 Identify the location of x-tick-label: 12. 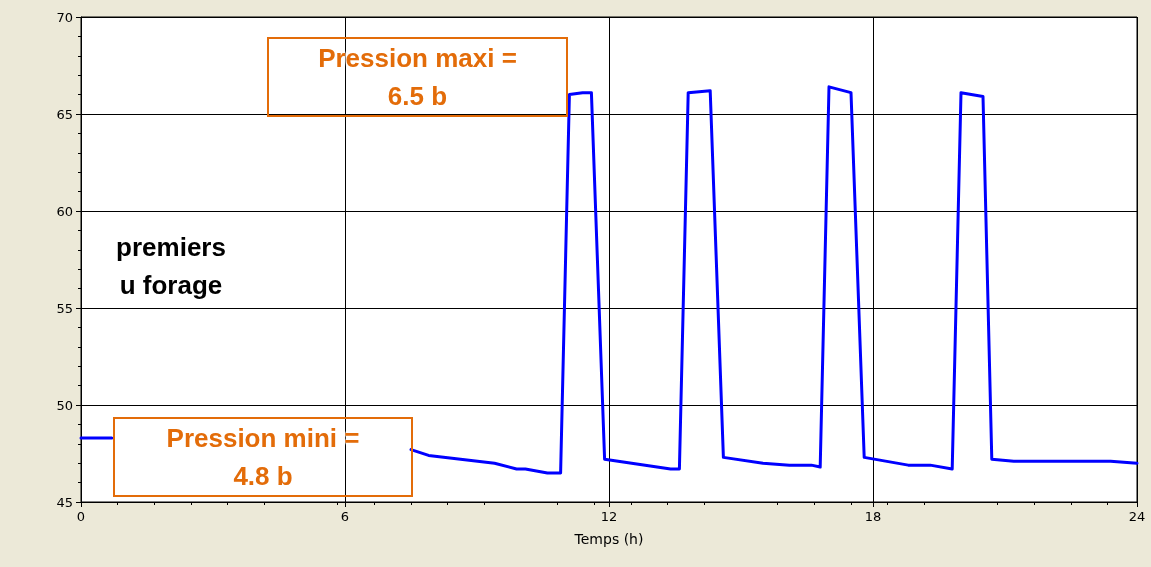
(609, 516).